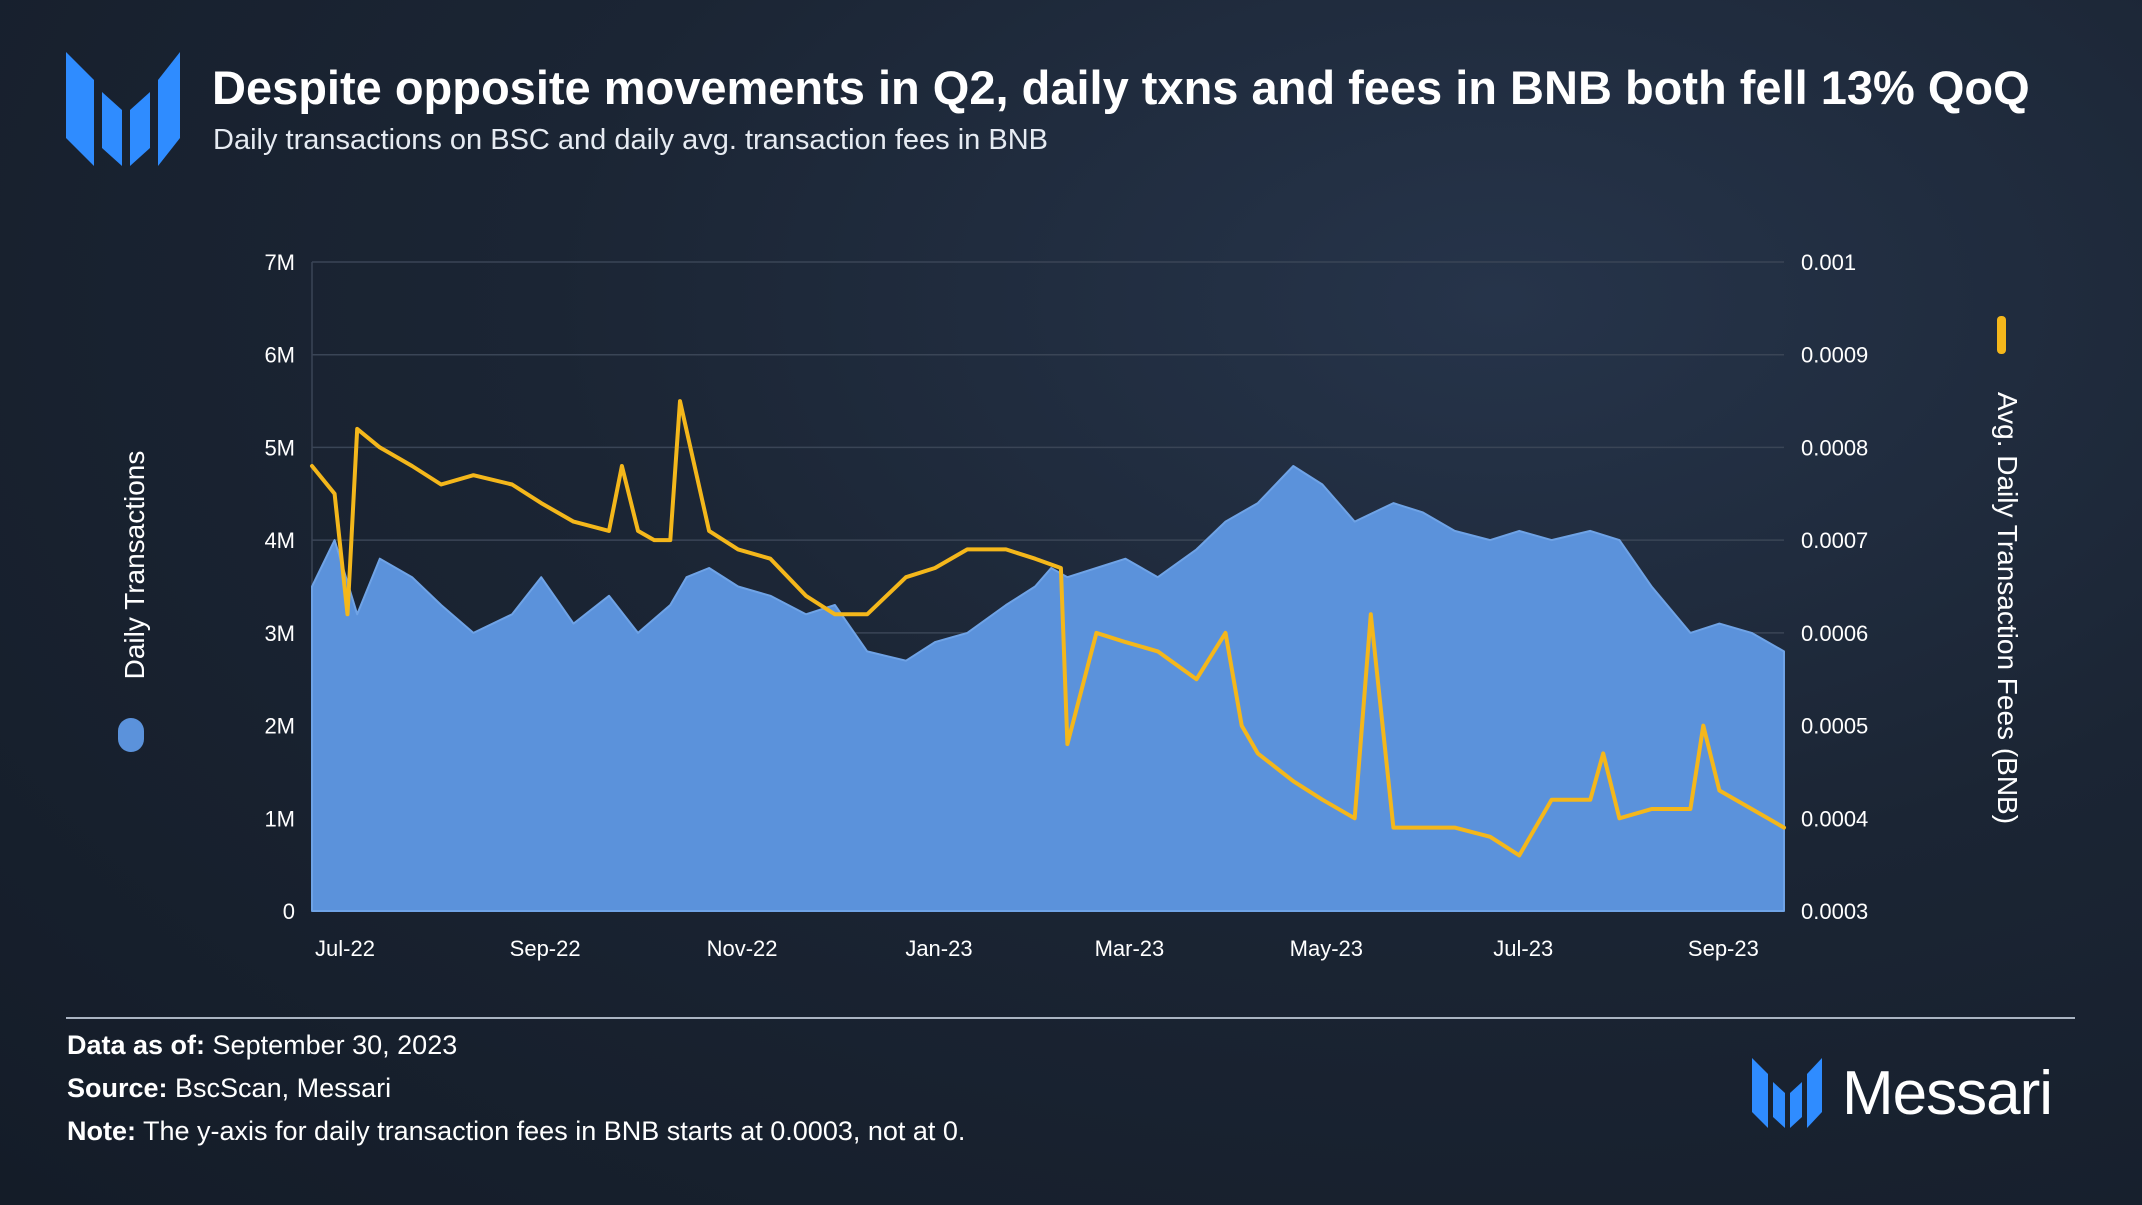 The height and width of the screenshot is (1205, 2142). What do you see at coordinates (938, 948) in the screenshot?
I see `x-tick-label: Jan-23` at bounding box center [938, 948].